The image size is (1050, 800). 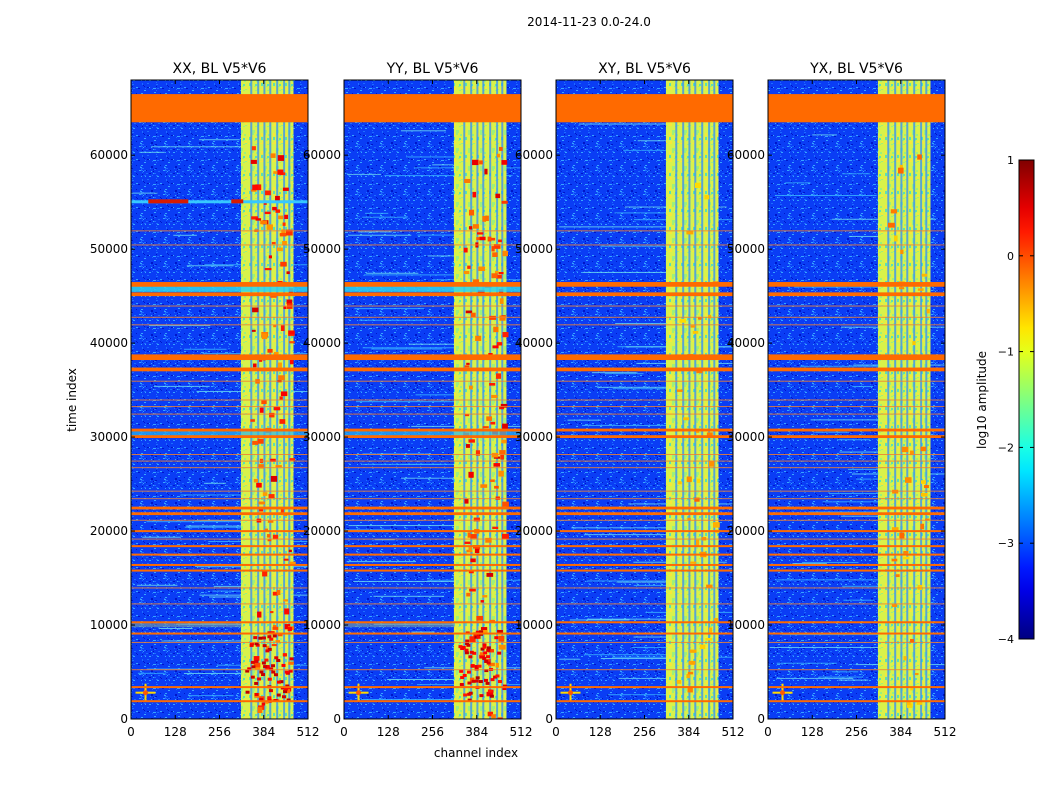 I want to click on source-core, so click(x=571, y=693).